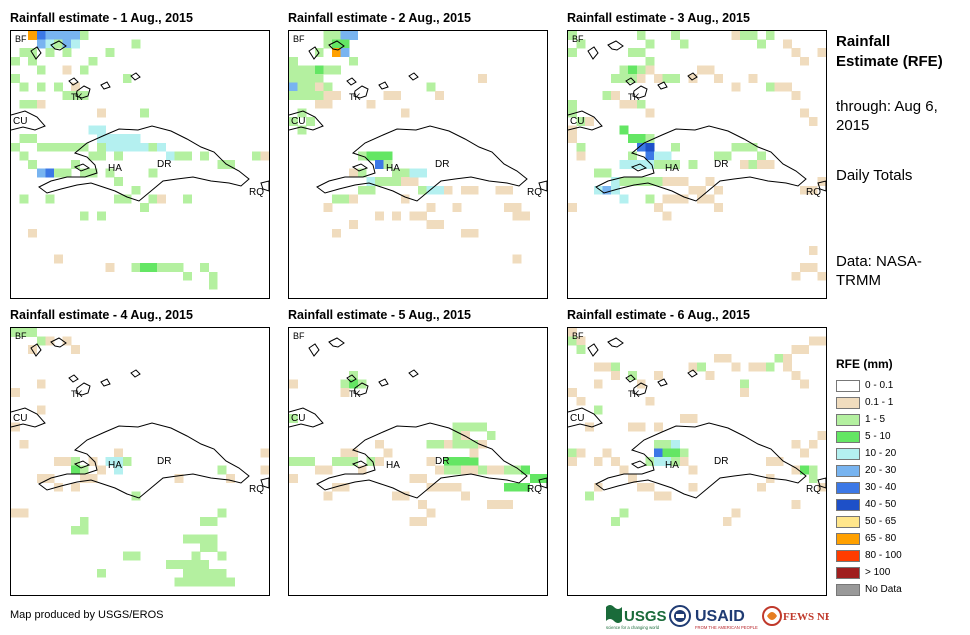 This screenshot has height=635, width=970. I want to click on legend-item: 5 - 10, so click(898, 436).